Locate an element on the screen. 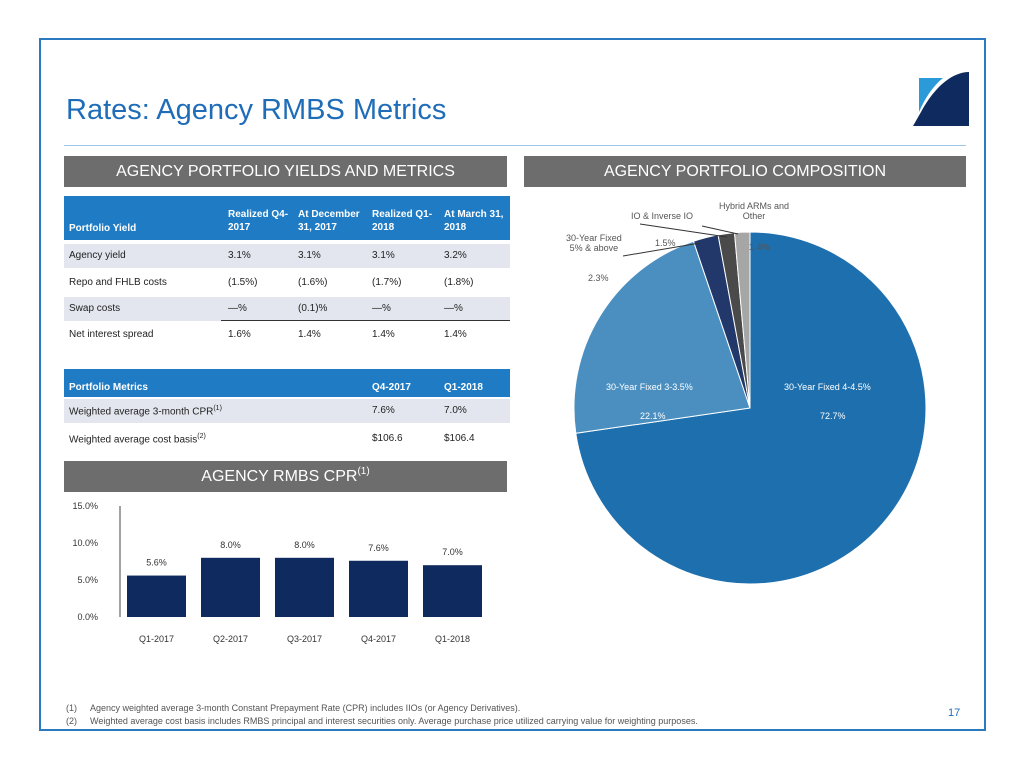  subtotal-rule is located at coordinates (365, 320).